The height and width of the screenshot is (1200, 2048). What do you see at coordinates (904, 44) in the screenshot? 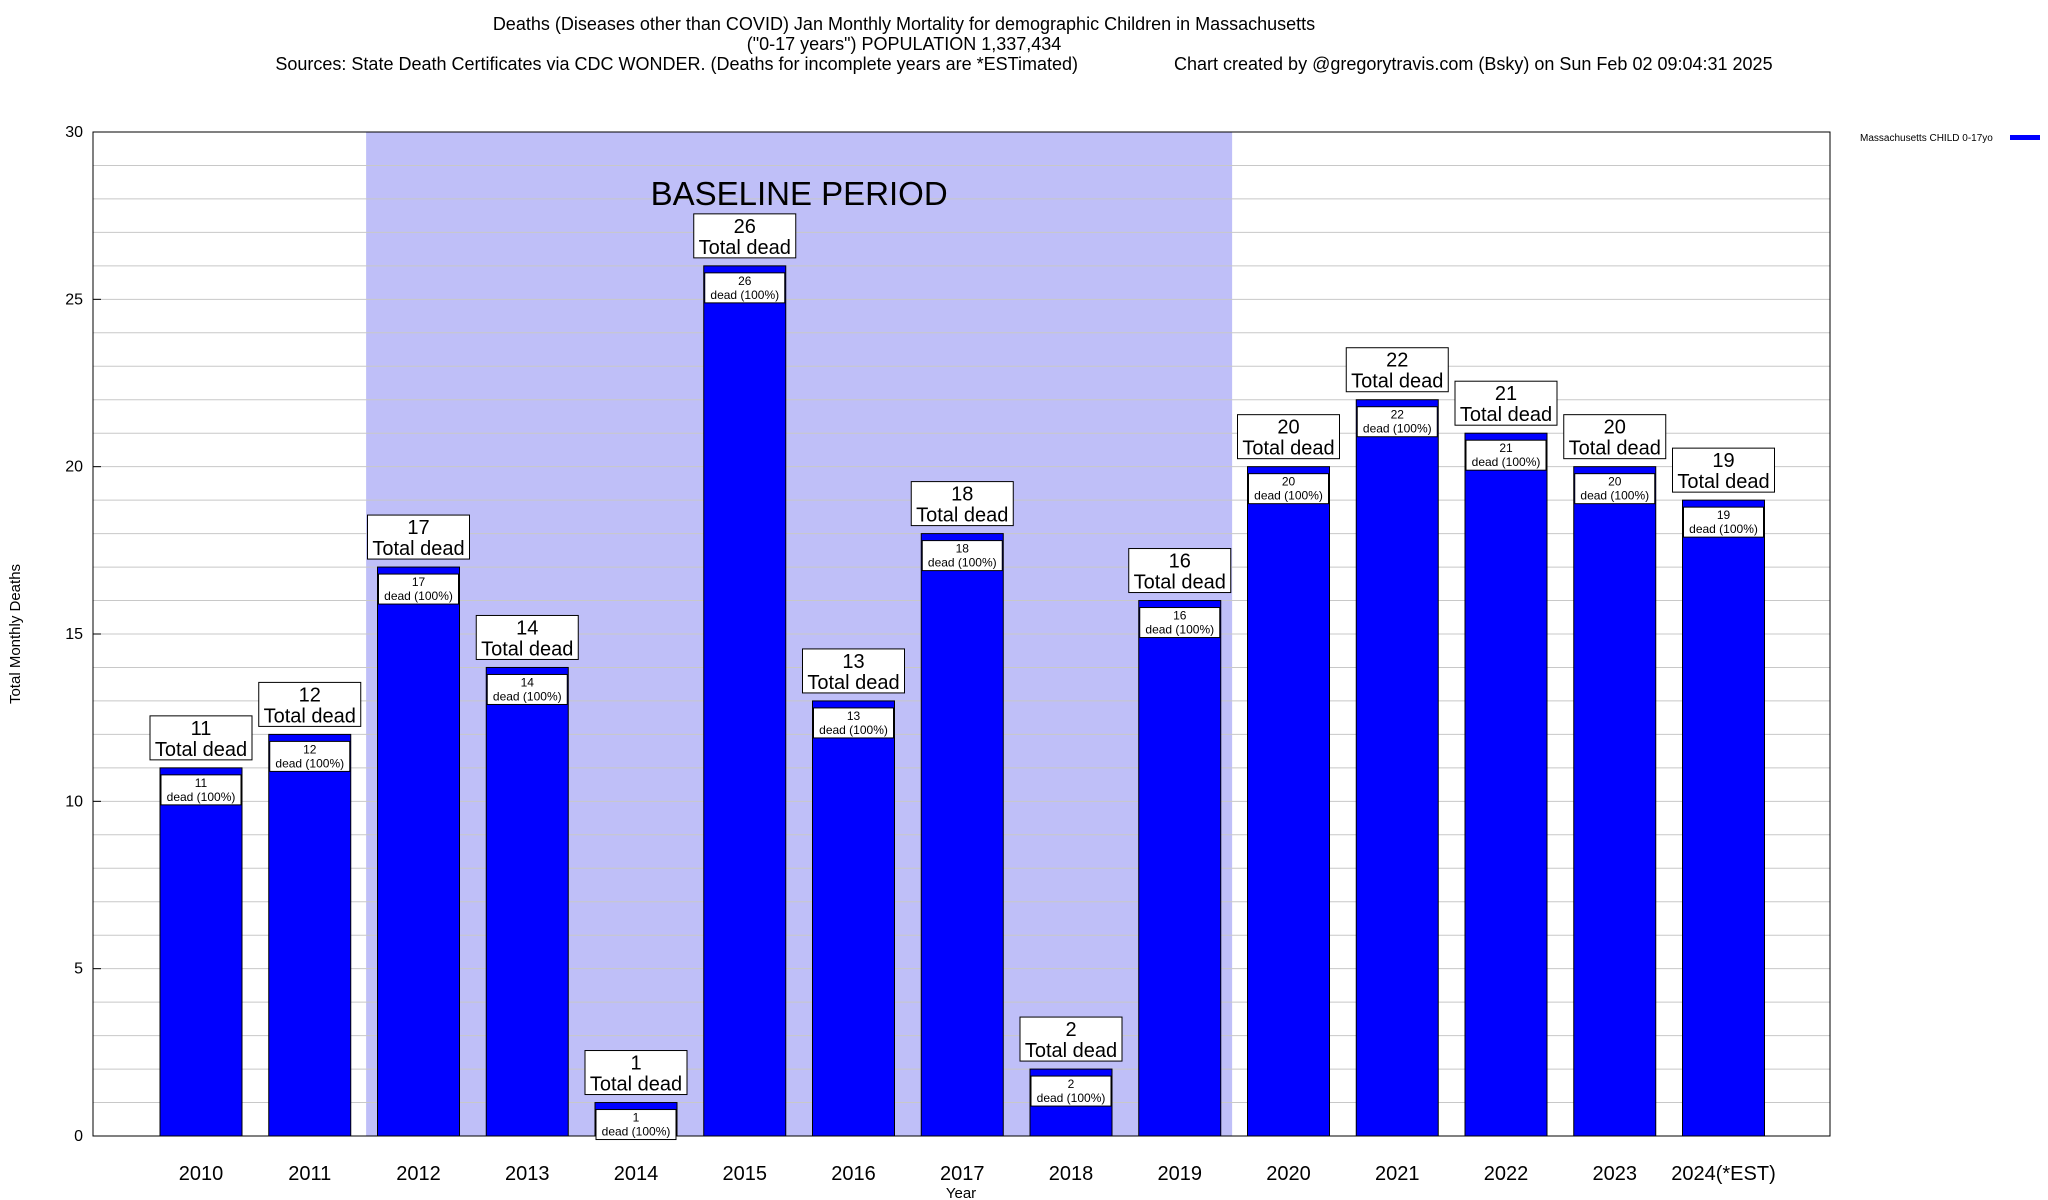
I see `chart-subtitle: ("0-17 years") POPULATION 1,337,434` at bounding box center [904, 44].